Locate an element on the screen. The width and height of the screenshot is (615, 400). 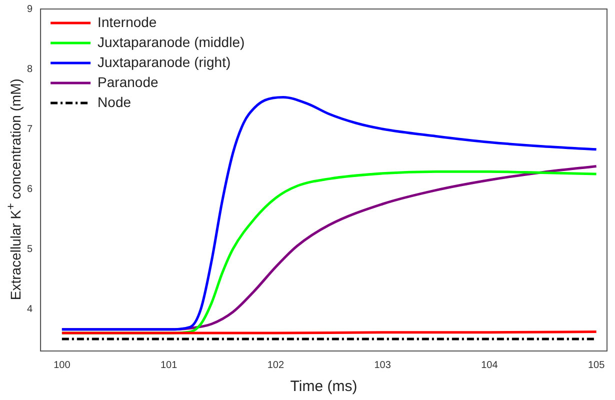
x-tick-label: 102 is located at coordinates (275, 365).